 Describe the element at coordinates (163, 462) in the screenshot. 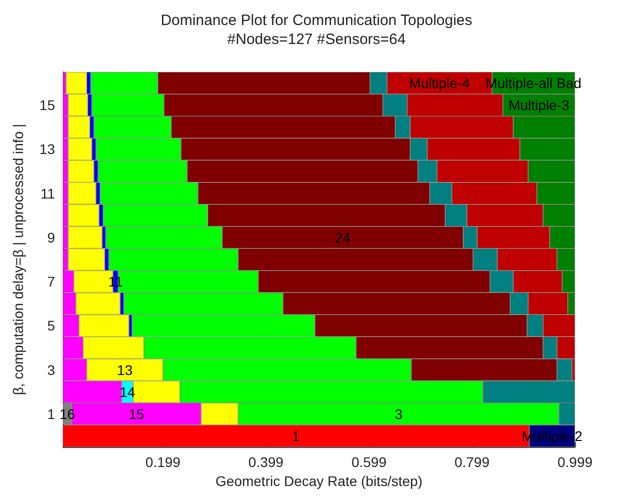

I see `x-tick-label: 0.199` at that location.